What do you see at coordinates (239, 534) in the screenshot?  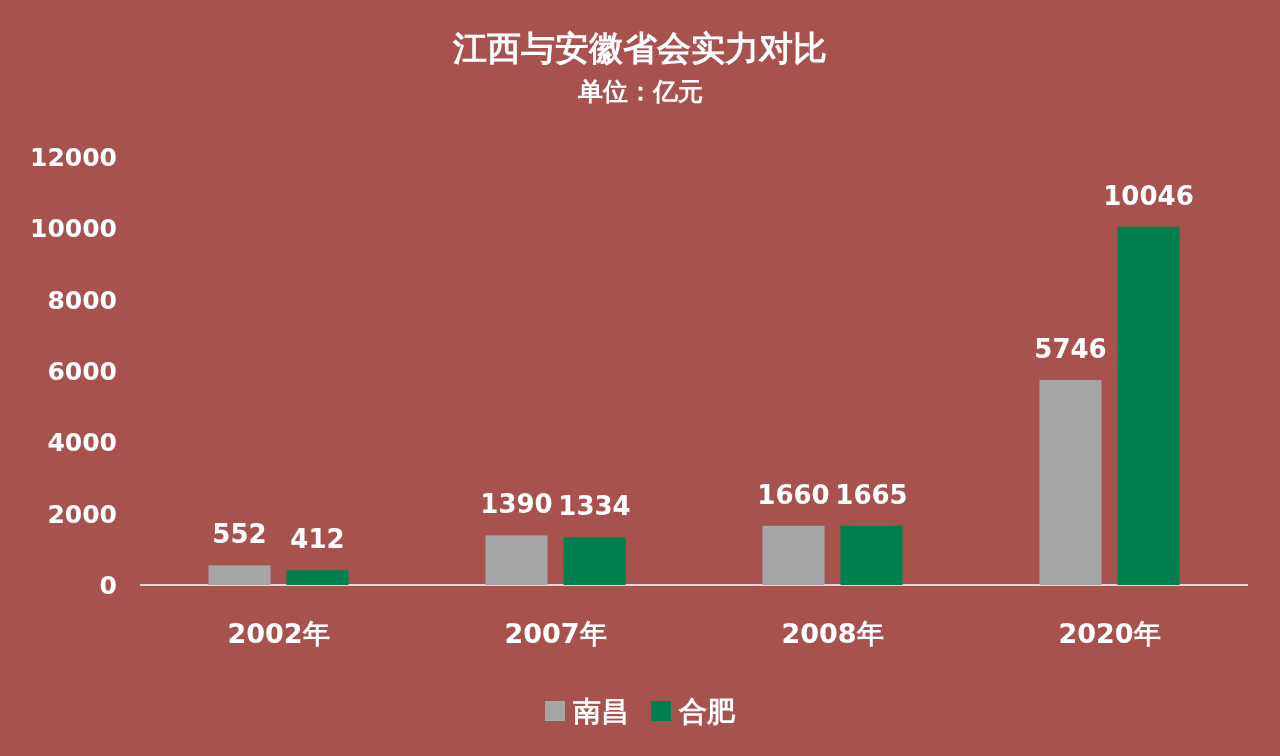 I see `data-label: 552` at bounding box center [239, 534].